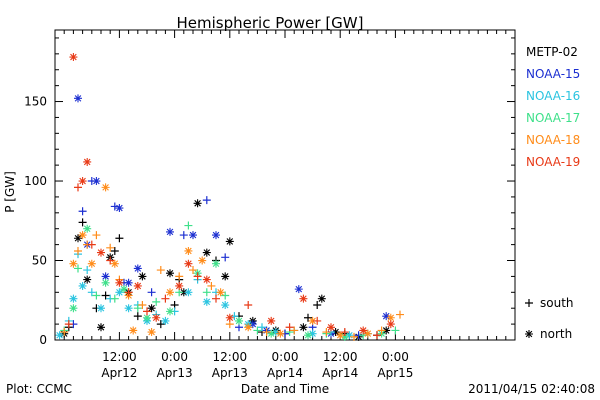 The height and width of the screenshot is (400, 600). I want to click on x-tick-label-date: Apr14, so click(340, 373).